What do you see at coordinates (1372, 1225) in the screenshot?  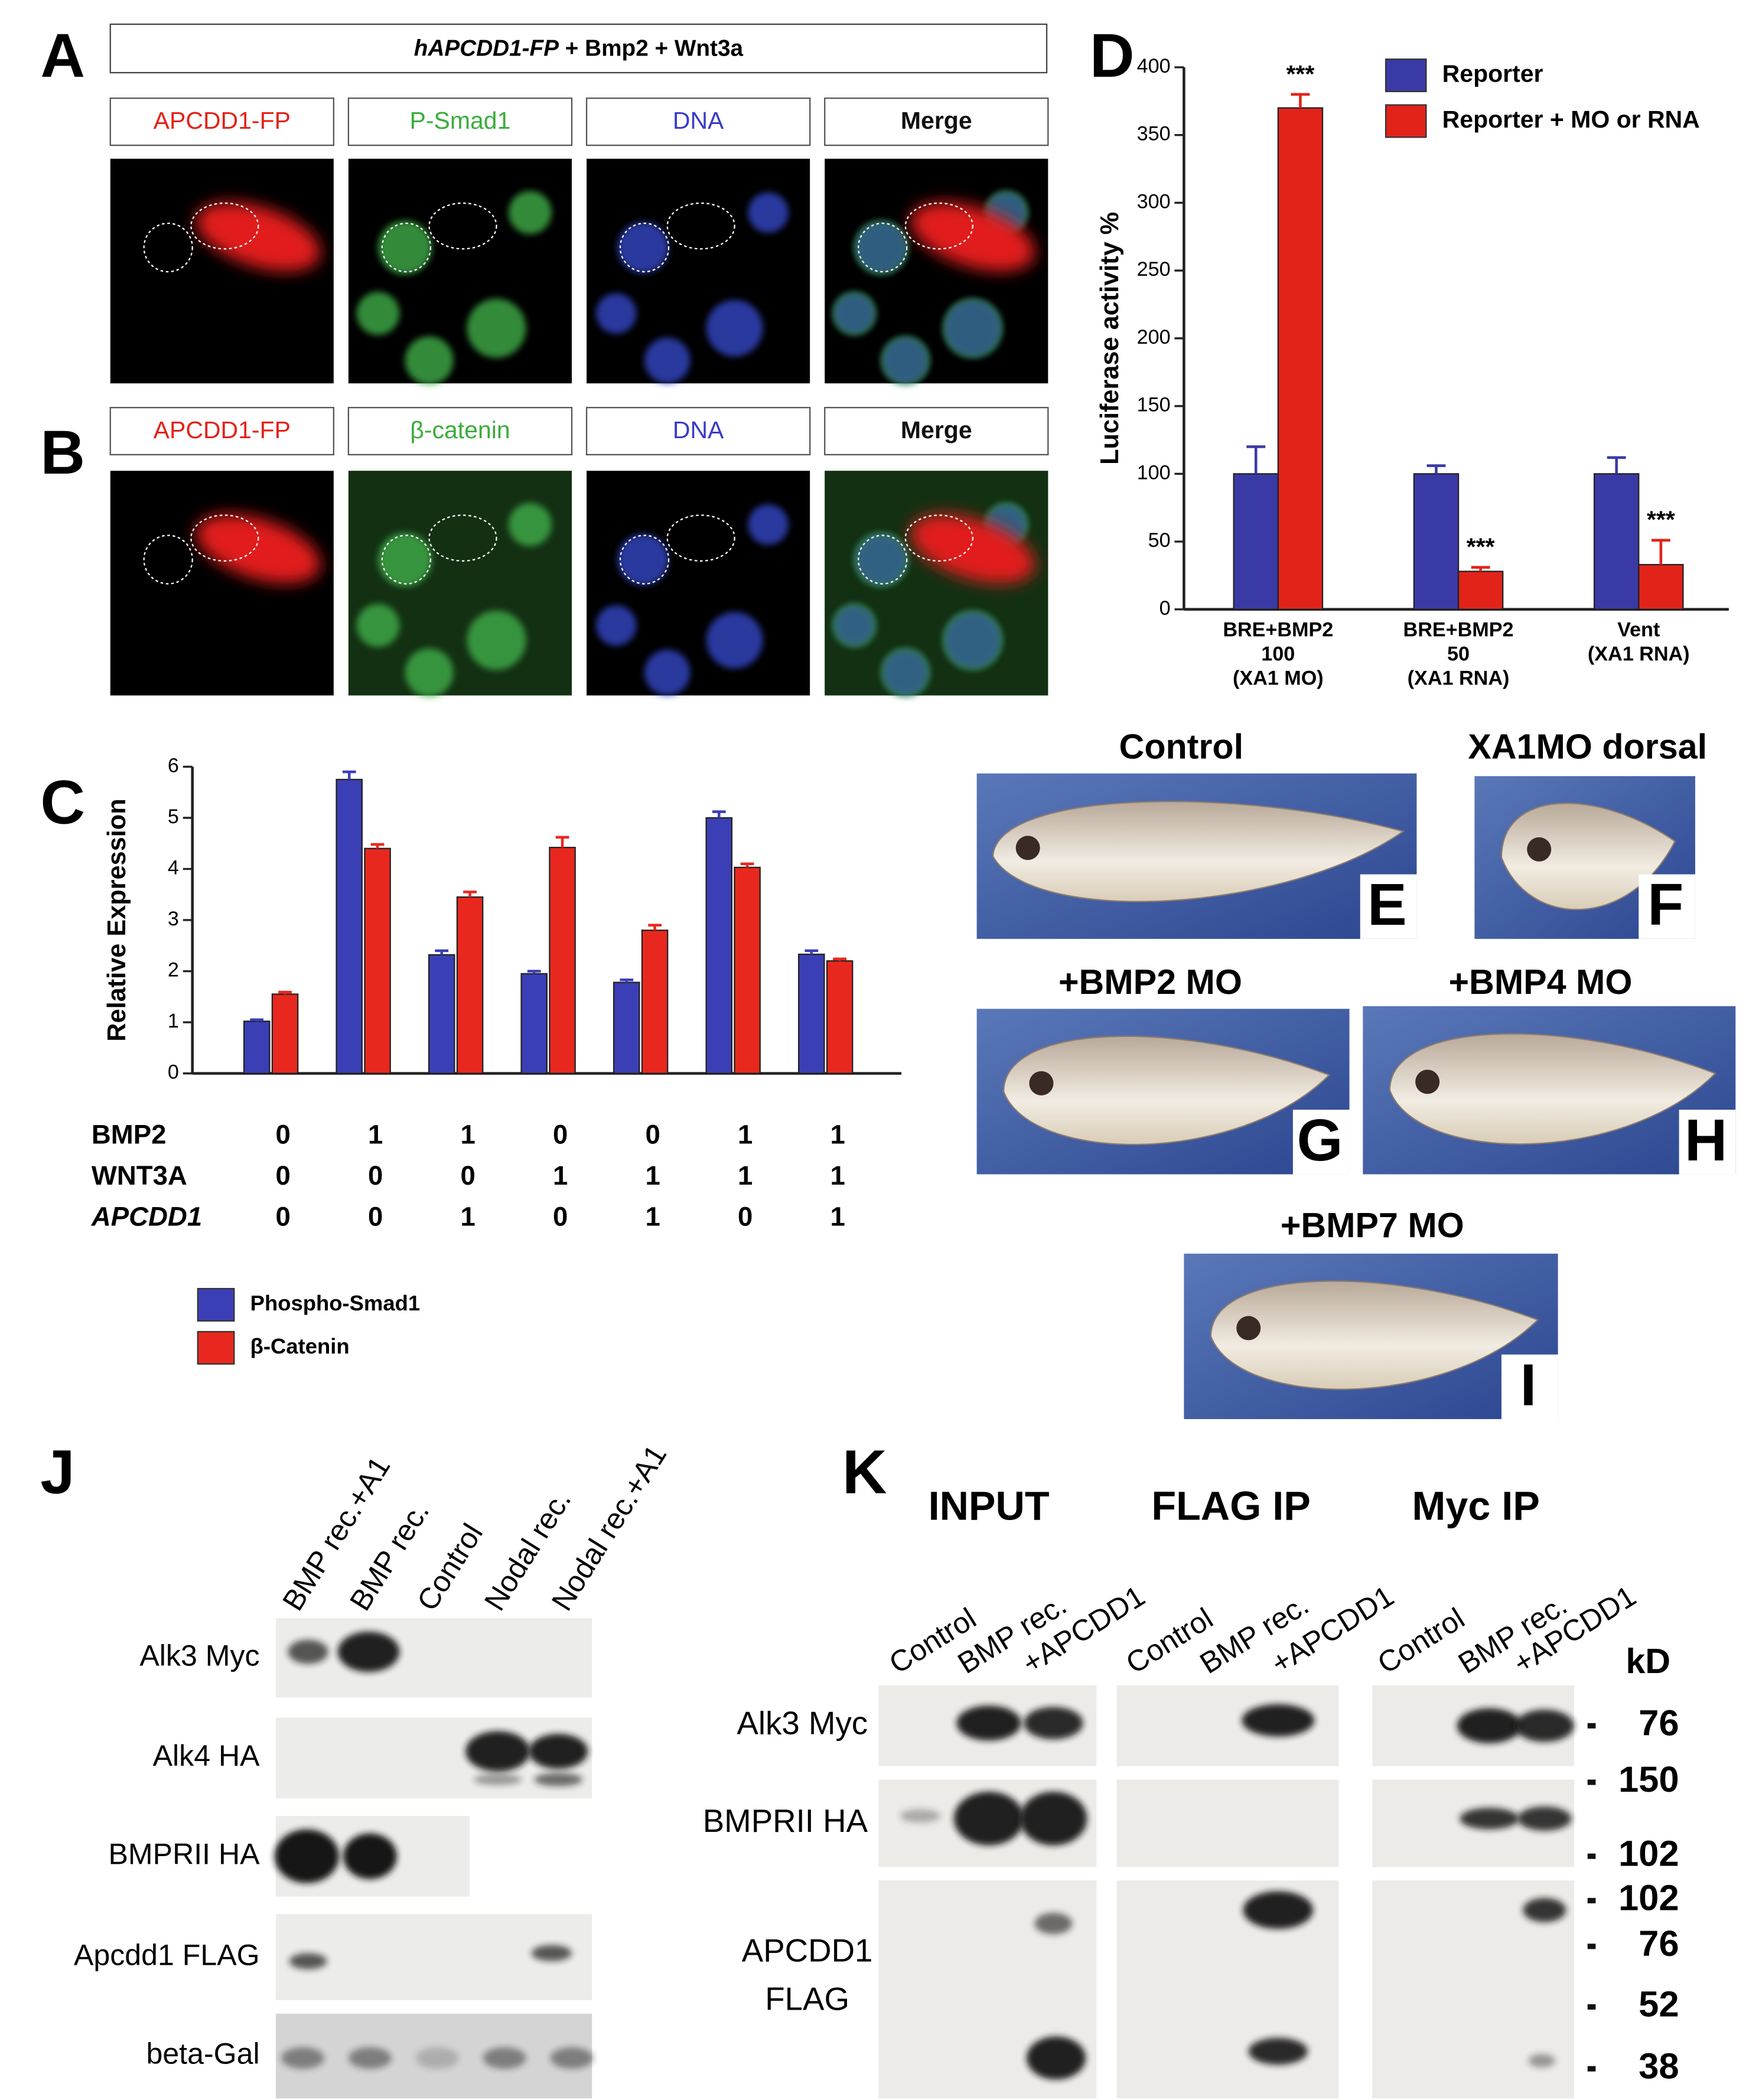 I see `embryo-title: +BMP7 MO` at bounding box center [1372, 1225].